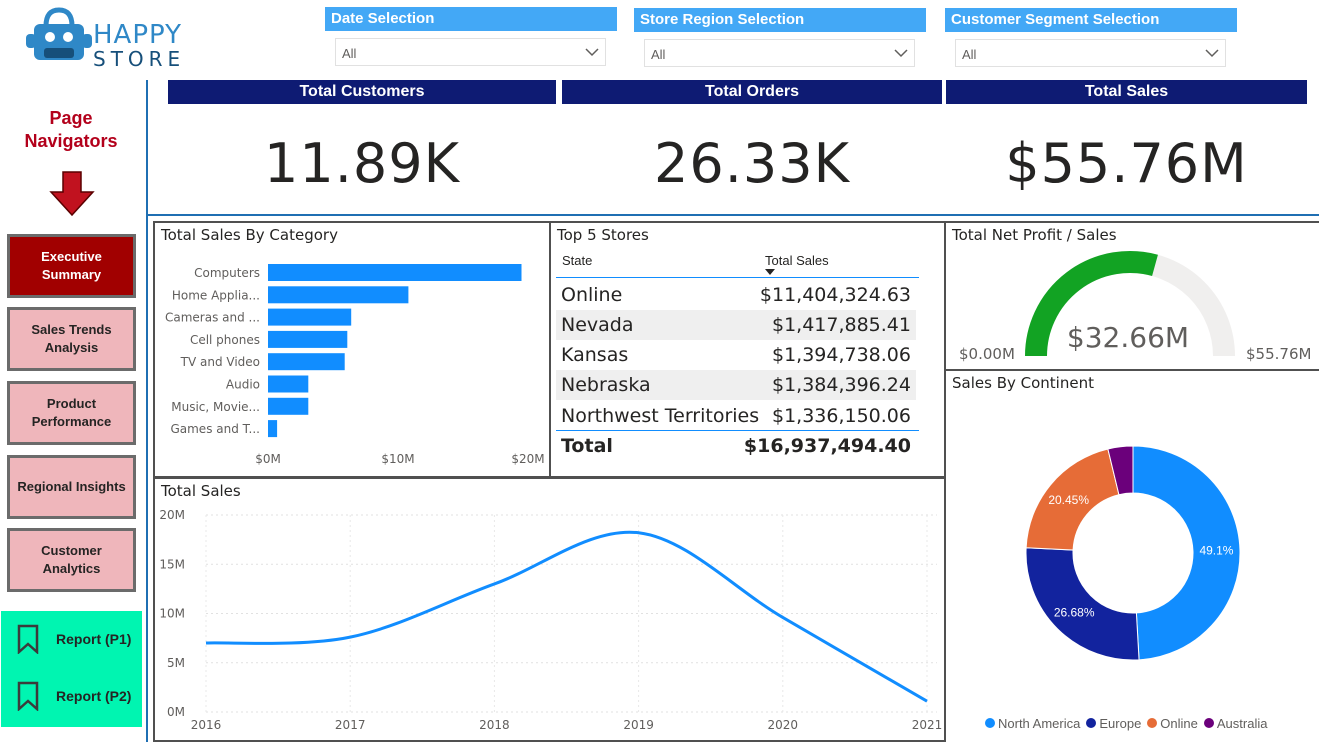  Describe the element at coordinates (71, 274) in the screenshot. I see `nav-button-label-line2: Summary` at that location.